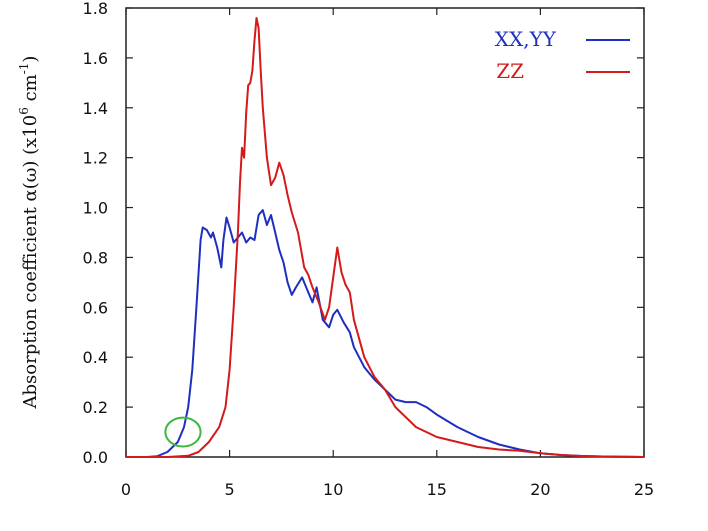 The image size is (708, 531). Describe the element at coordinates (30, 59) in the screenshot. I see `y-axis-title-end: )` at that location.